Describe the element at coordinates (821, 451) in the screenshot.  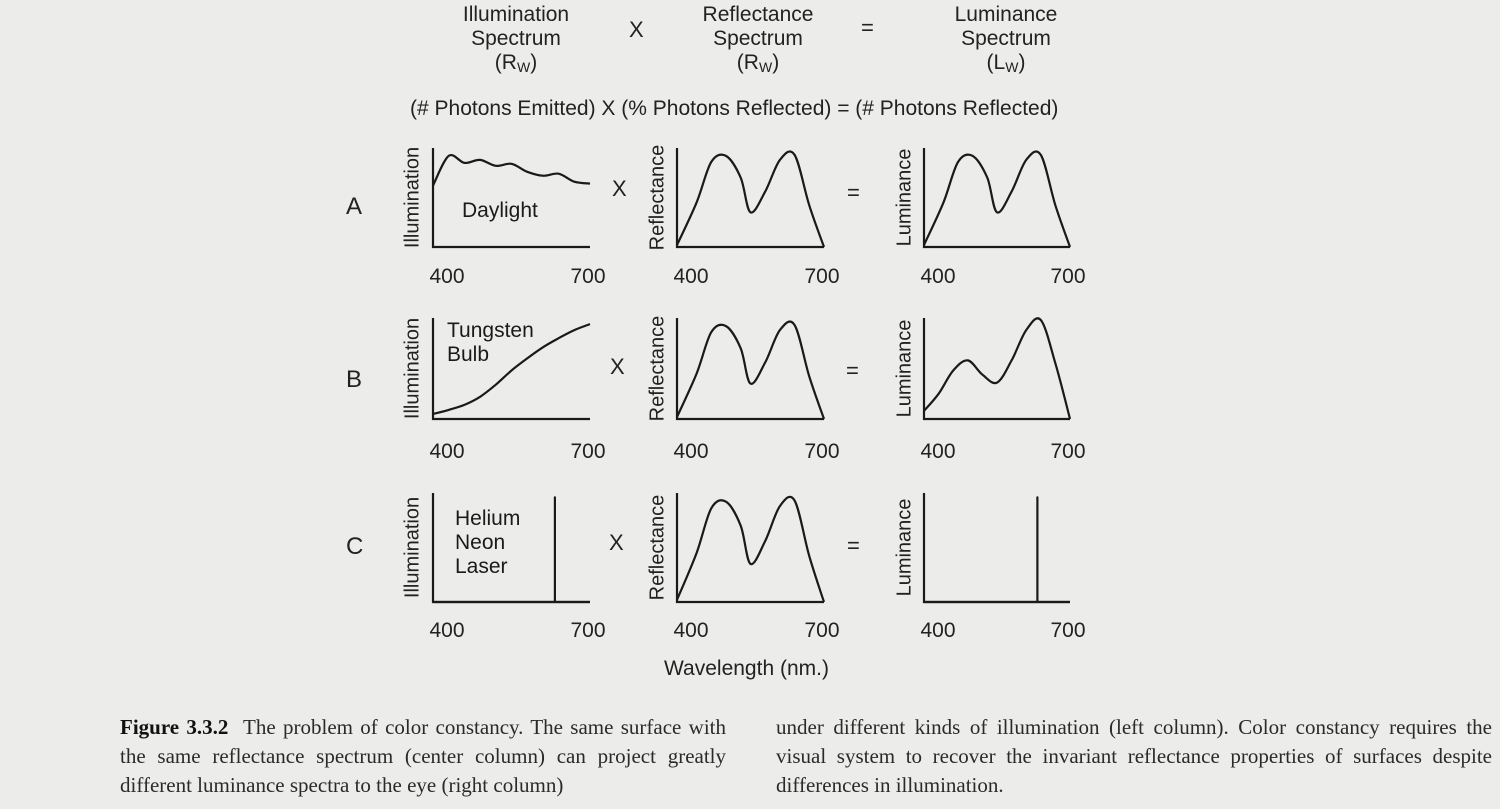
I see `tick-max-b-reflectance: 700` at that location.